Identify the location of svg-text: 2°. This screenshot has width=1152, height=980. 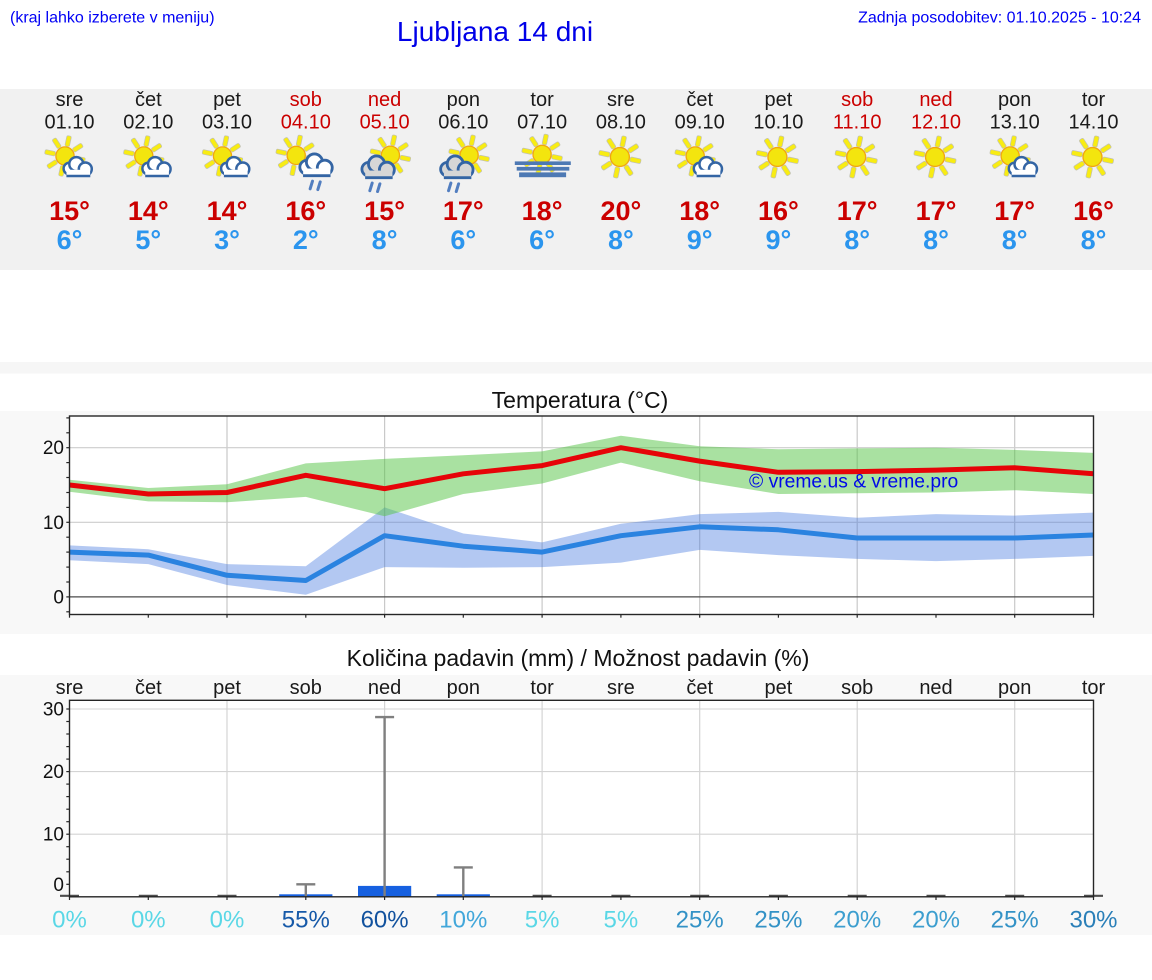
(306, 240).